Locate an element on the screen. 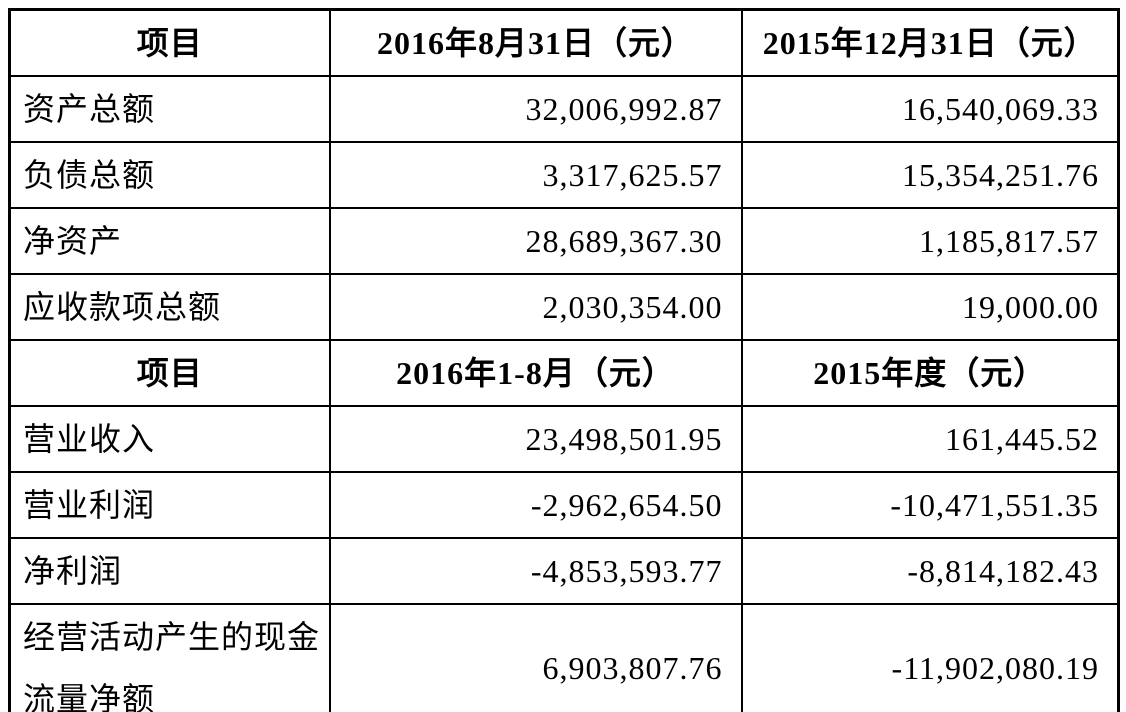 The image size is (1126, 712). table-row-net-assets: 净资产 28,689,367.30 1,185,817.57 is located at coordinates (564, 241).